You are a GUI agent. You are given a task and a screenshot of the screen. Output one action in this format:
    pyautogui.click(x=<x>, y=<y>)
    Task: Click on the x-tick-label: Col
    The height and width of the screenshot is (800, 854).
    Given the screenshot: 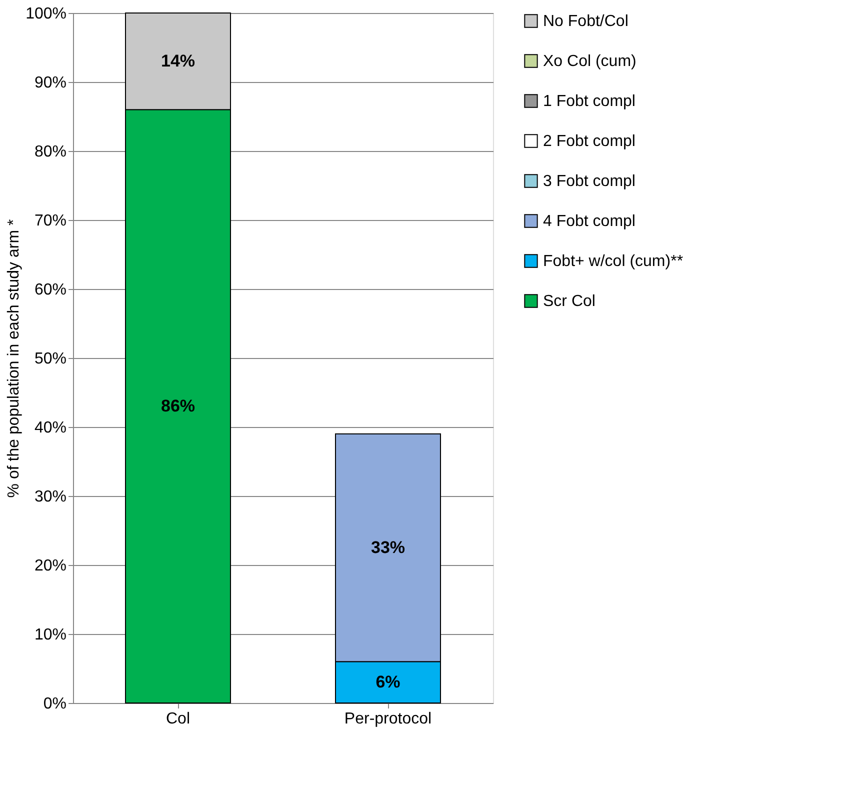 What is the action you would take?
    pyautogui.click(x=178, y=719)
    